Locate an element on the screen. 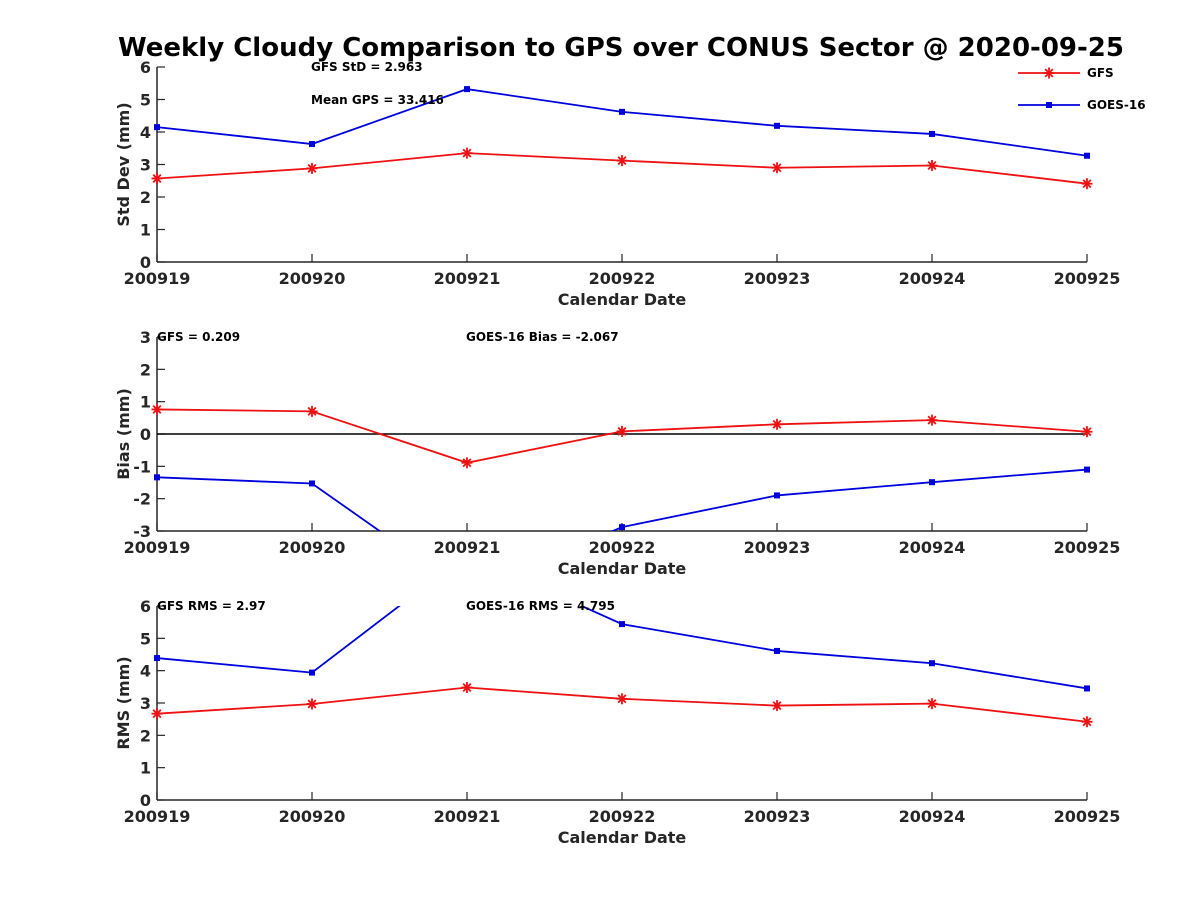 The height and width of the screenshot is (900, 1200). legend-label: GFS is located at coordinates (1100, 73).